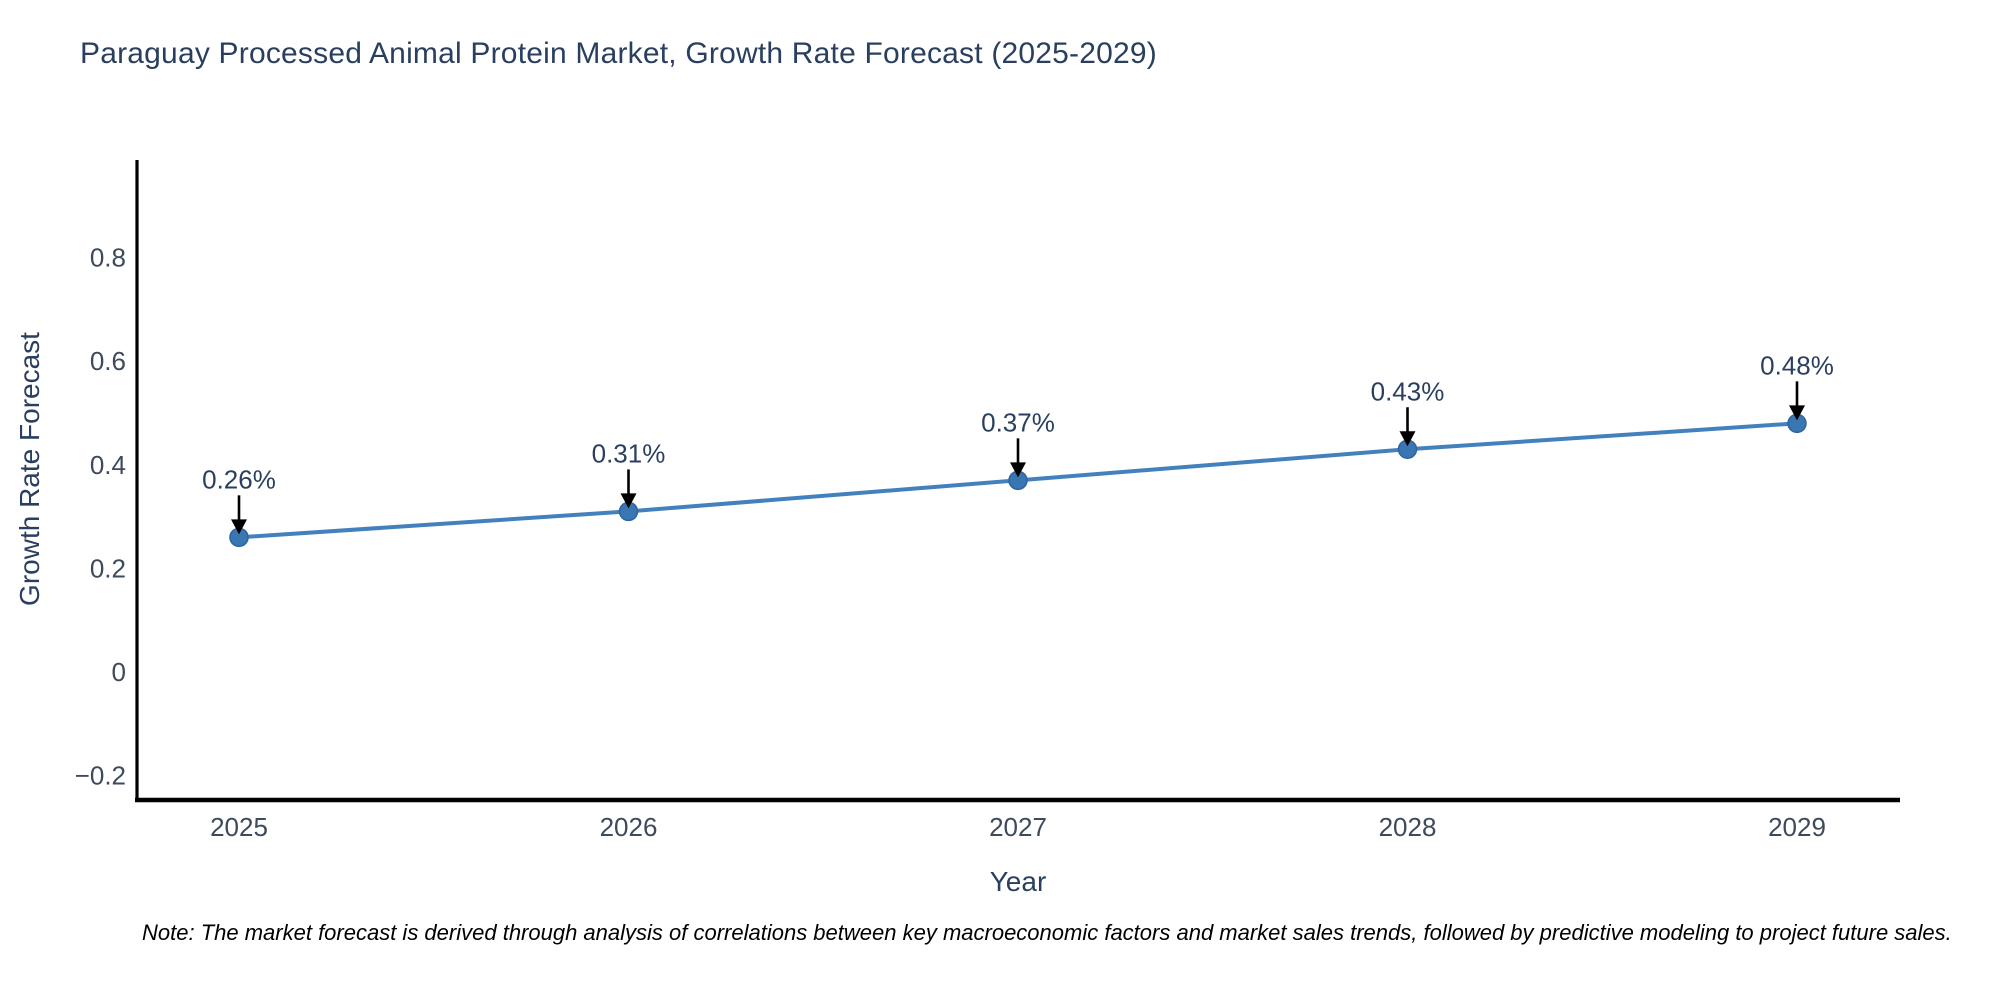 The height and width of the screenshot is (1000, 2000). What do you see at coordinates (239, 827) in the screenshot?
I see `x-tick-label: 2025` at bounding box center [239, 827].